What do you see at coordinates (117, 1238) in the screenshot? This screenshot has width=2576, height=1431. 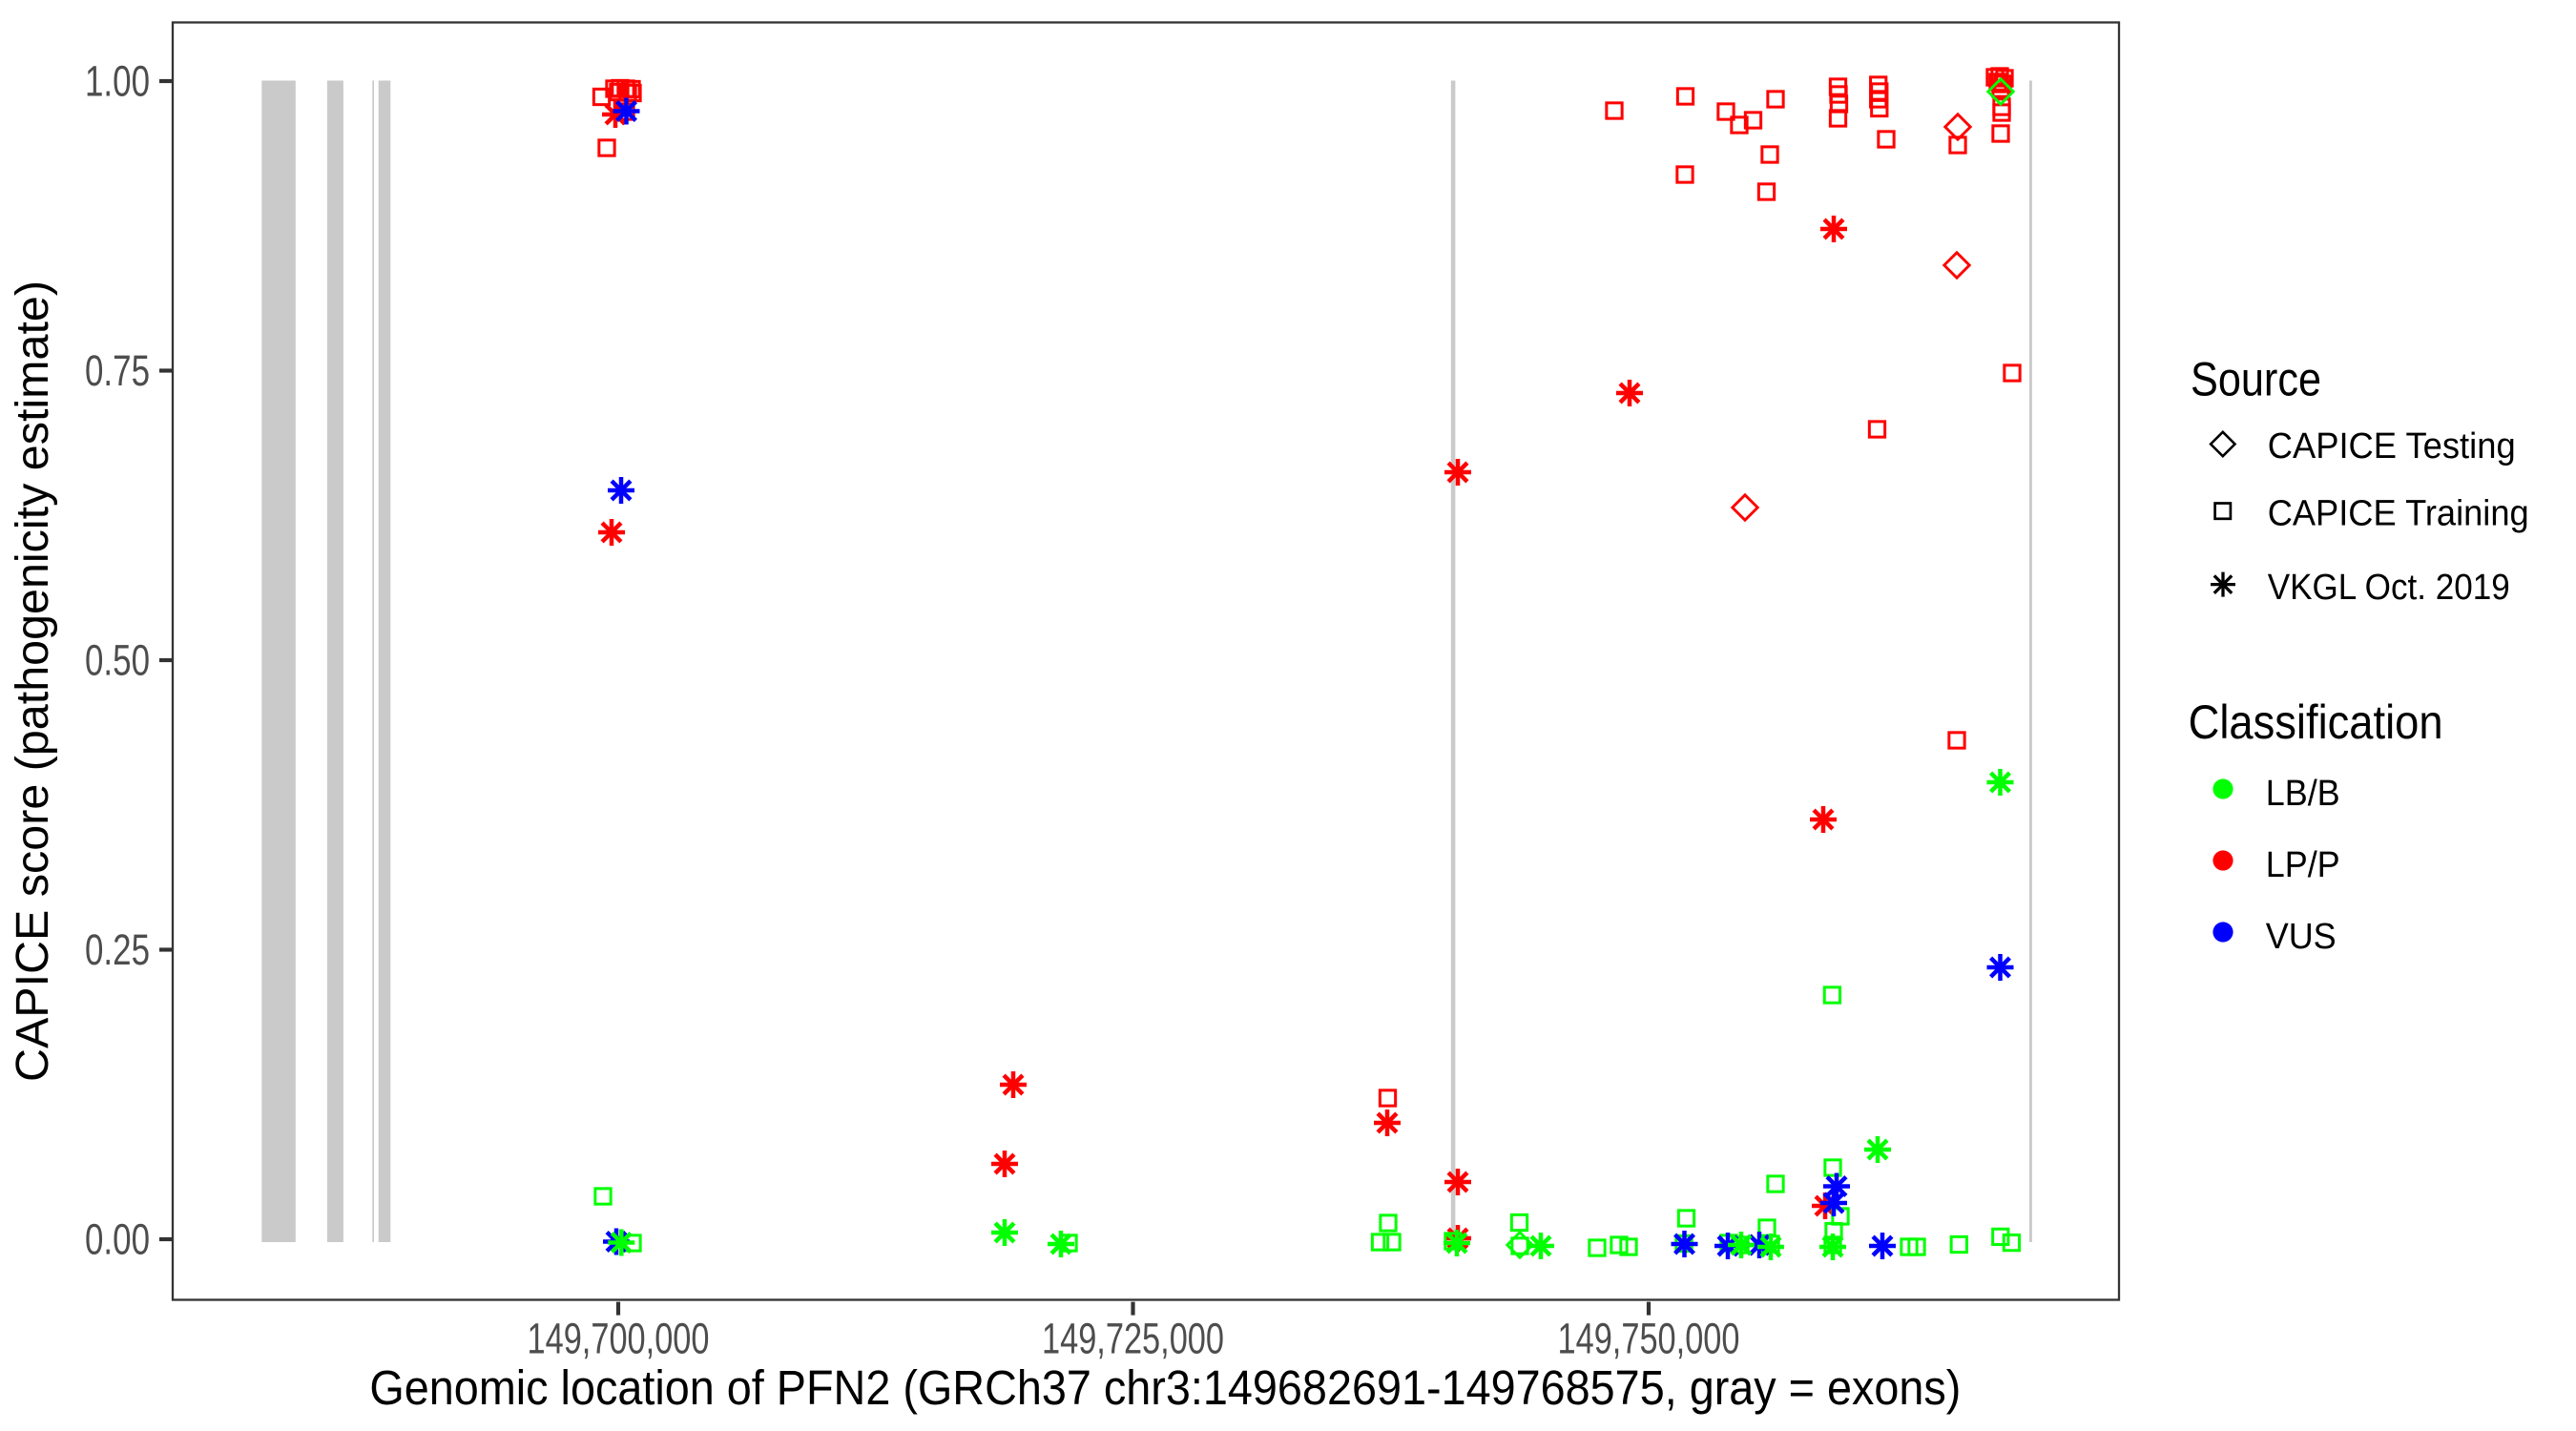 I see `svg-text: 0.00` at bounding box center [117, 1238].